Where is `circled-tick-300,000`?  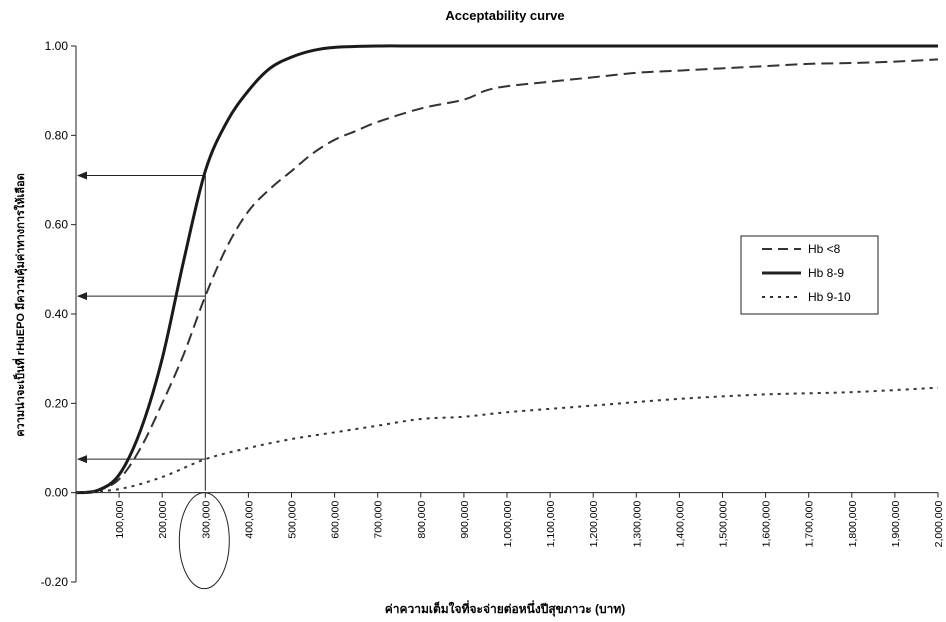
circled-tick-300,000 is located at coordinates (204, 541).